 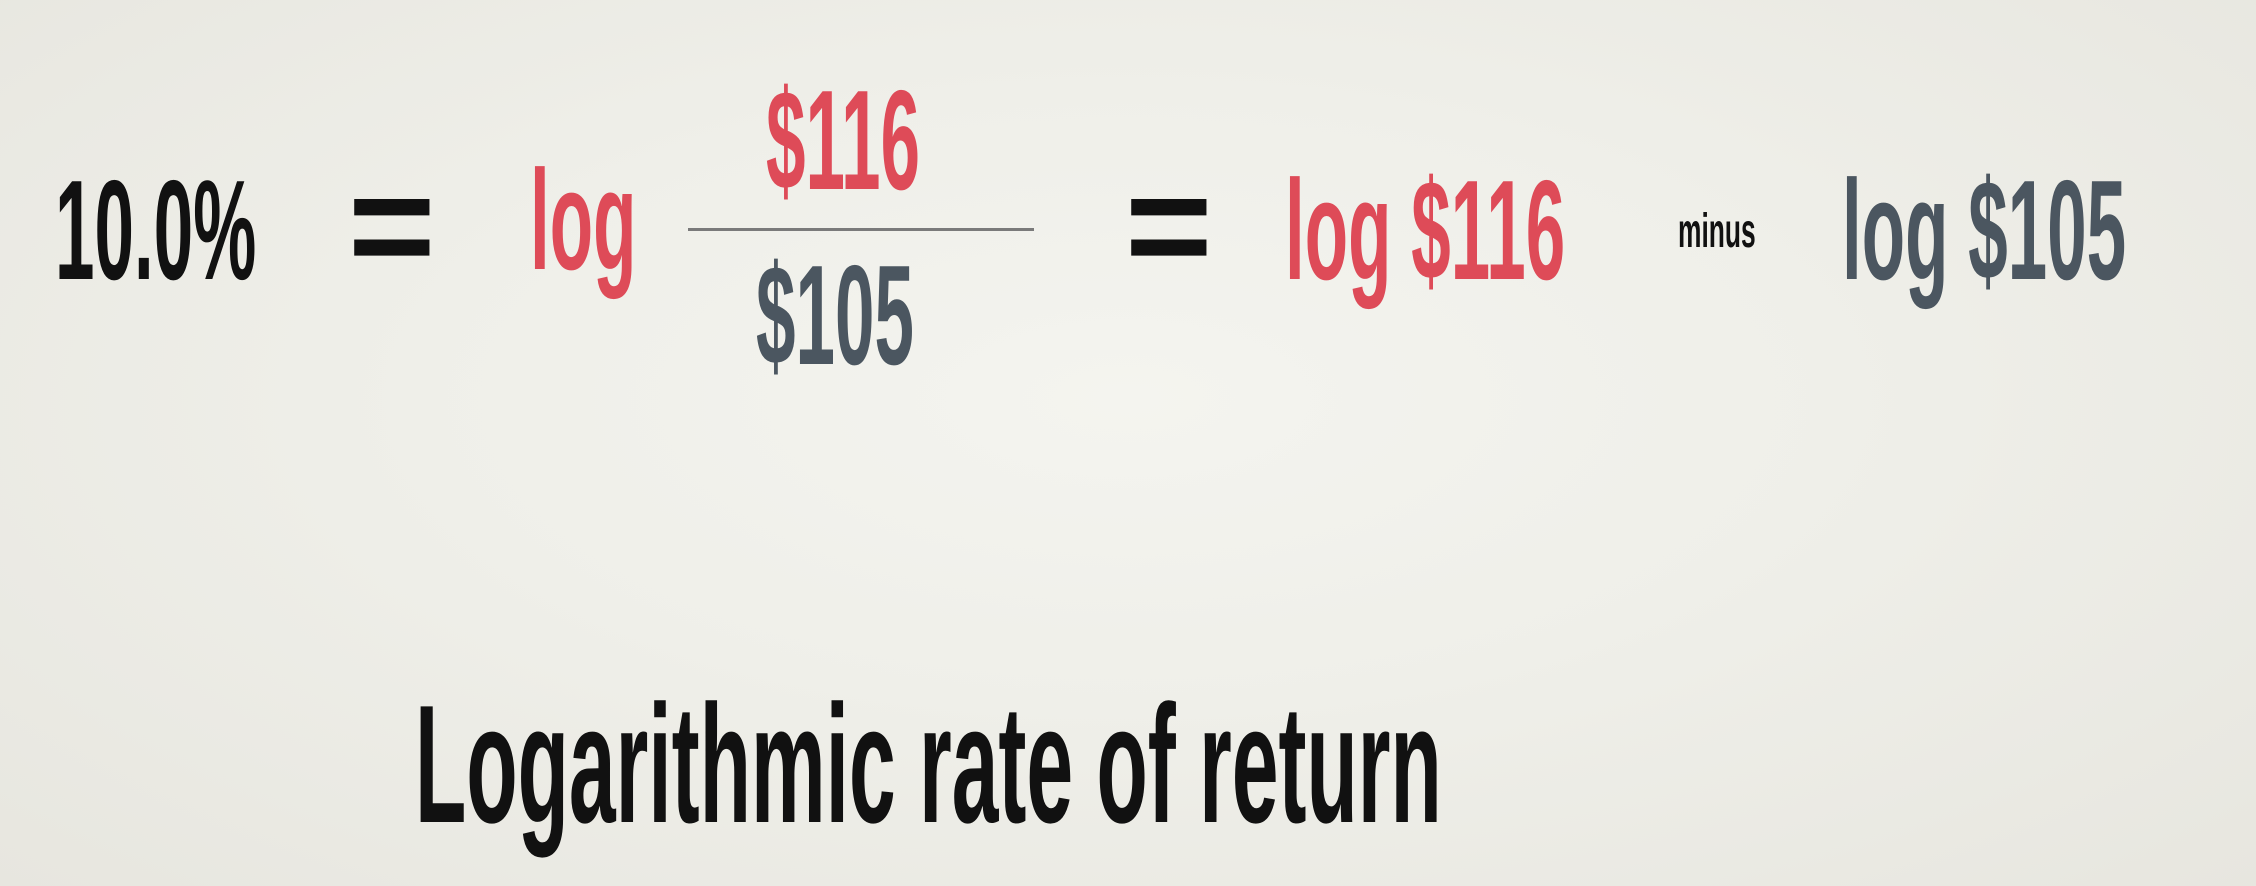 I want to click on fraction-numerator: $116, so click(x=843, y=140).